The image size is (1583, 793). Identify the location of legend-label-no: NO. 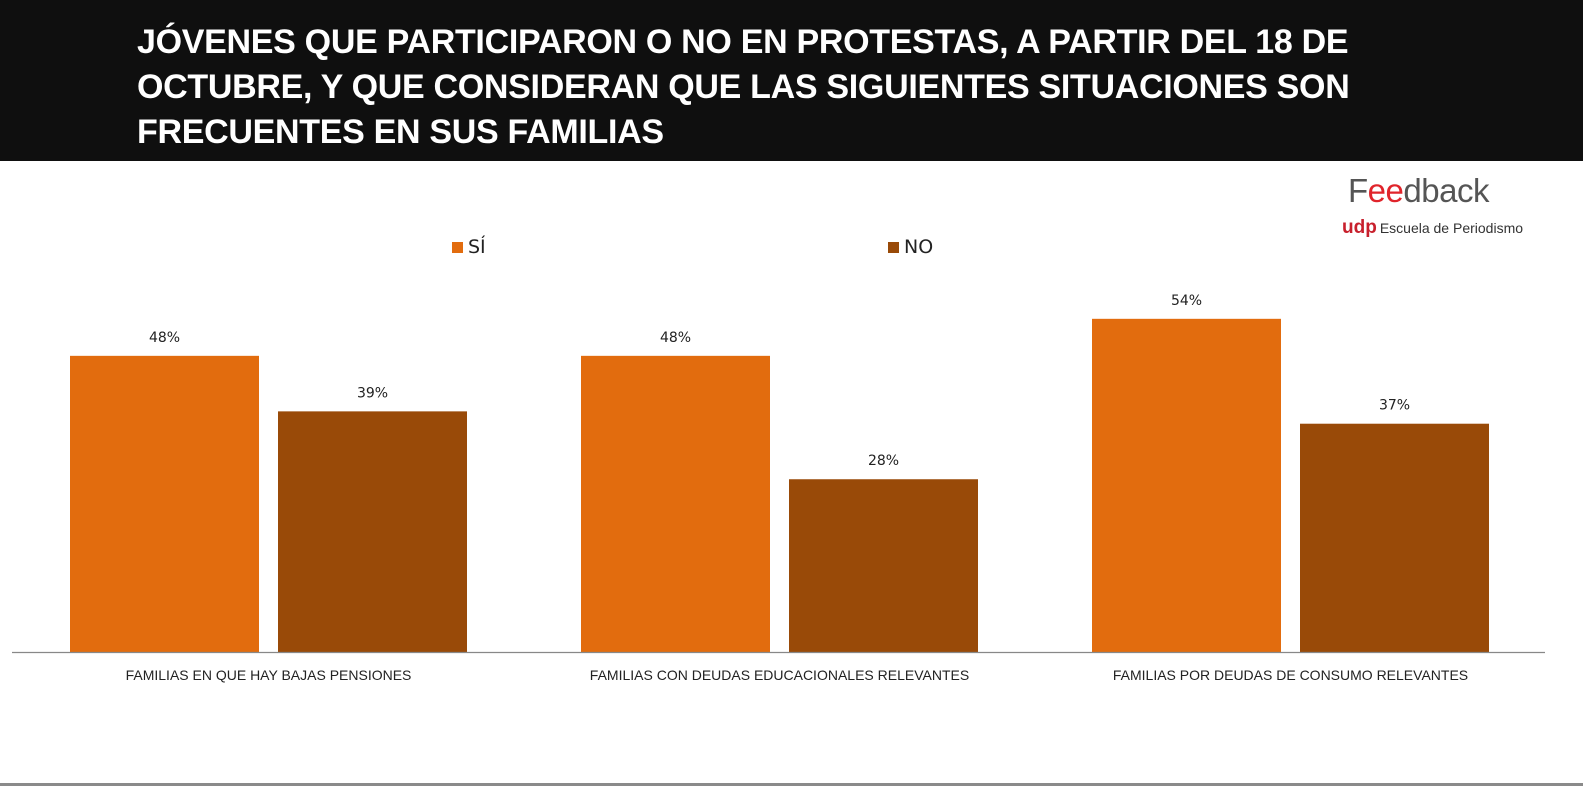
(919, 247).